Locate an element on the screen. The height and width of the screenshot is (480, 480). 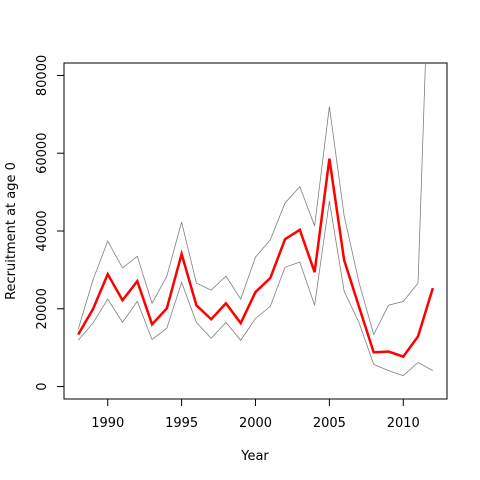
x-tick-label: 2000 is located at coordinates (255, 423).